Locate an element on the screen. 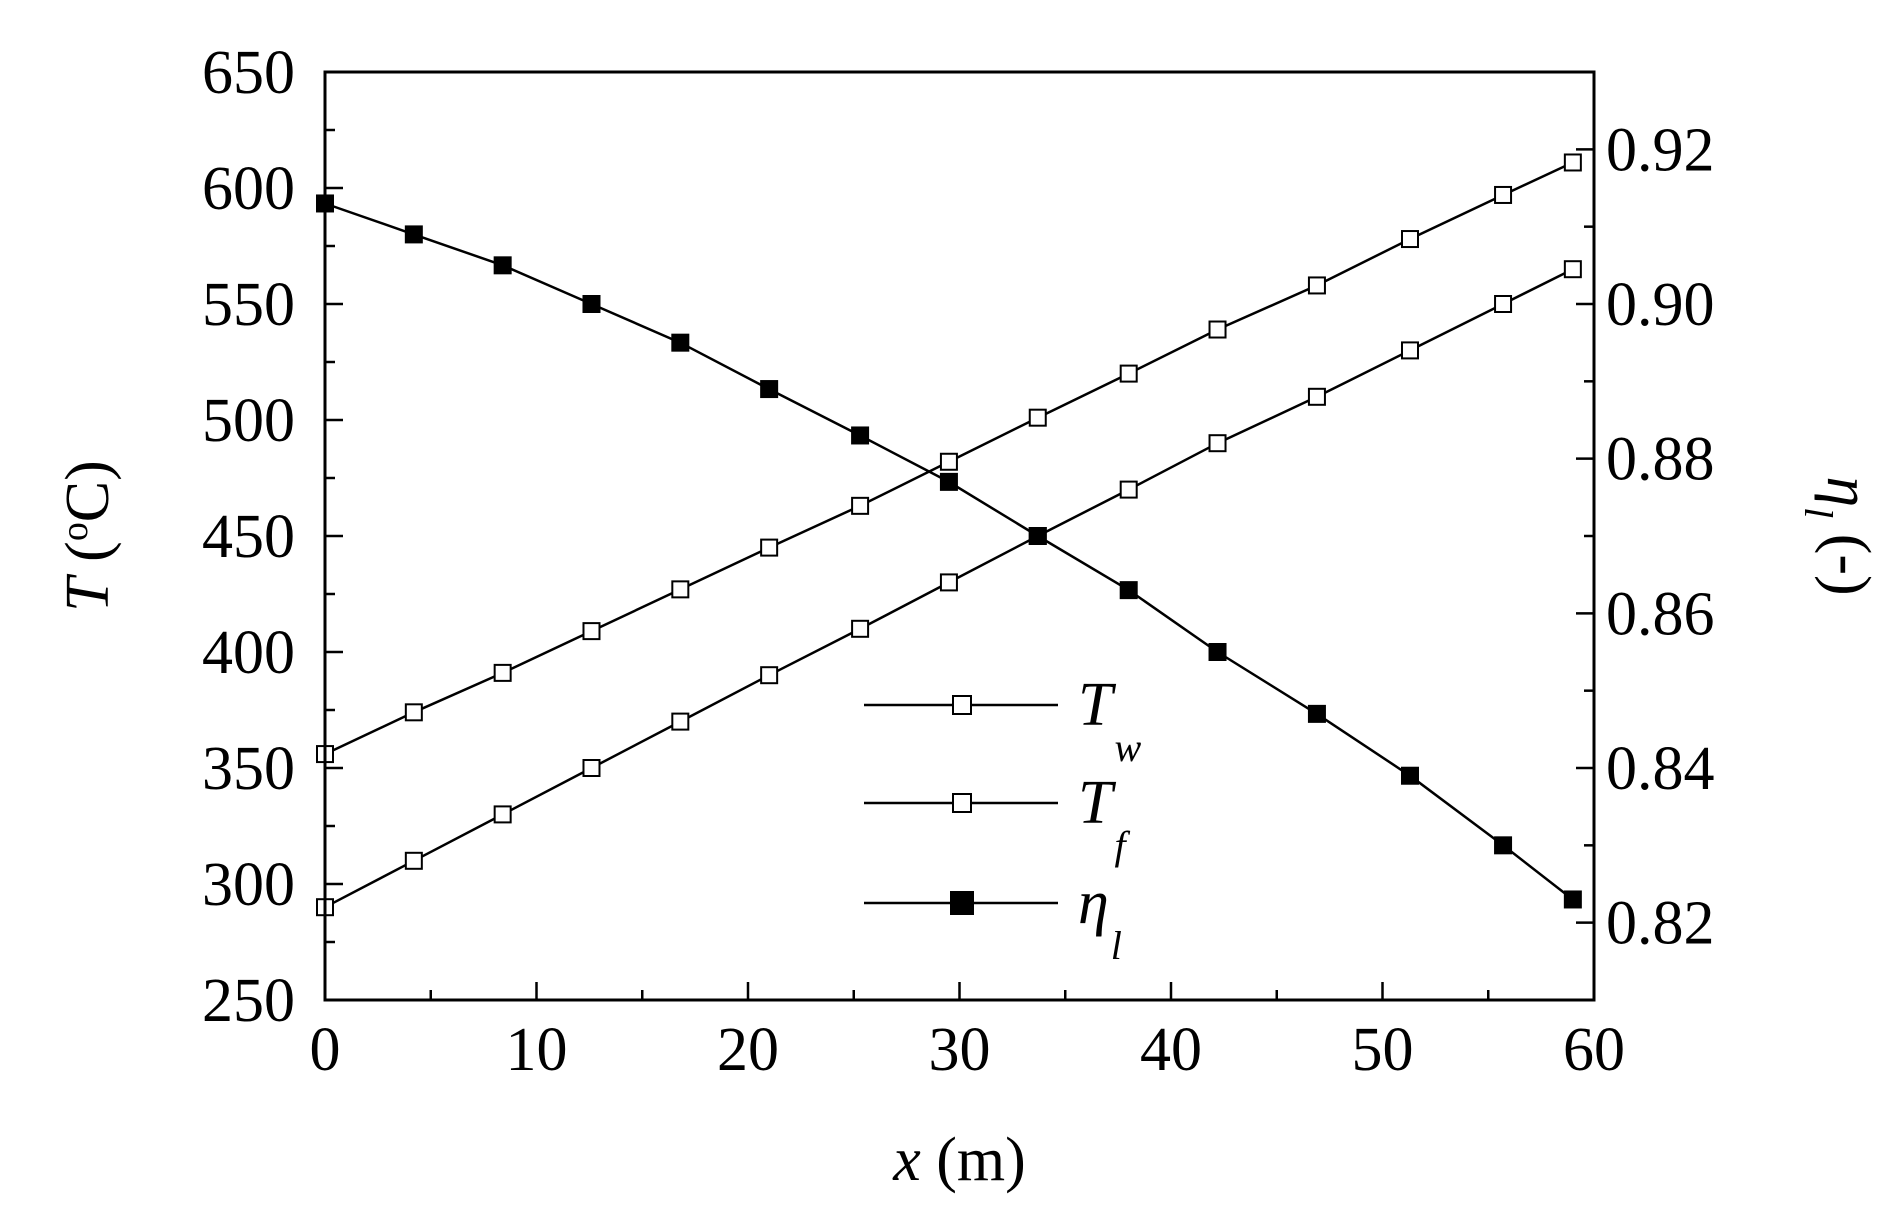 This screenshot has width=1888, height=1208. y-right-var: η is located at coordinates (1848, 491).